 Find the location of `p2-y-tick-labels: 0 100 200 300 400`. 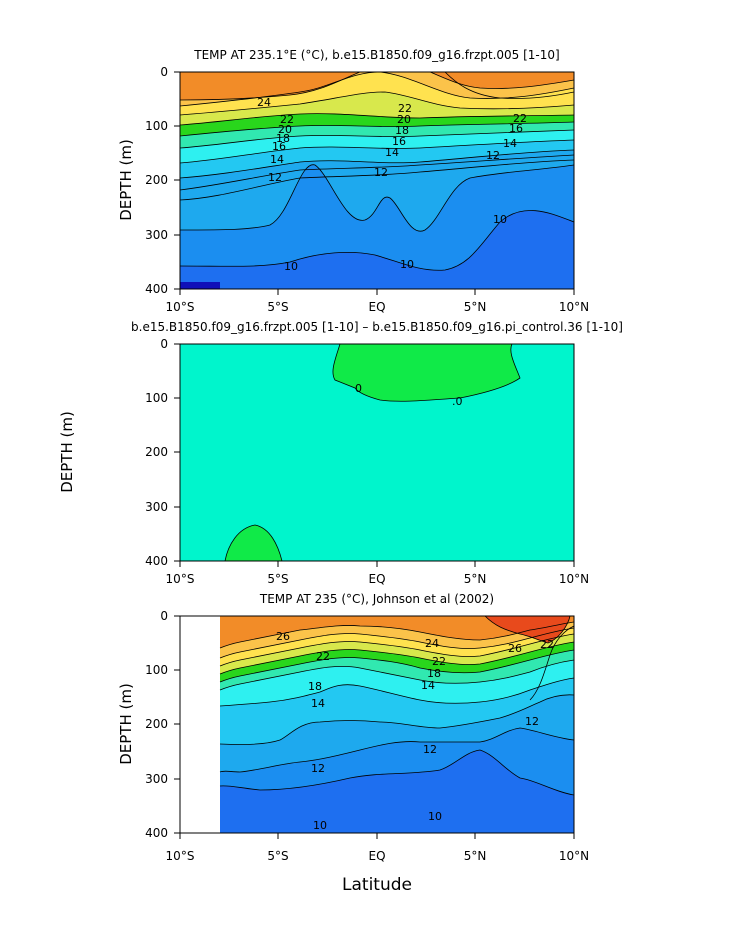

p2-y-tick-labels: 0 100 200 300 400 is located at coordinates (156, 452).